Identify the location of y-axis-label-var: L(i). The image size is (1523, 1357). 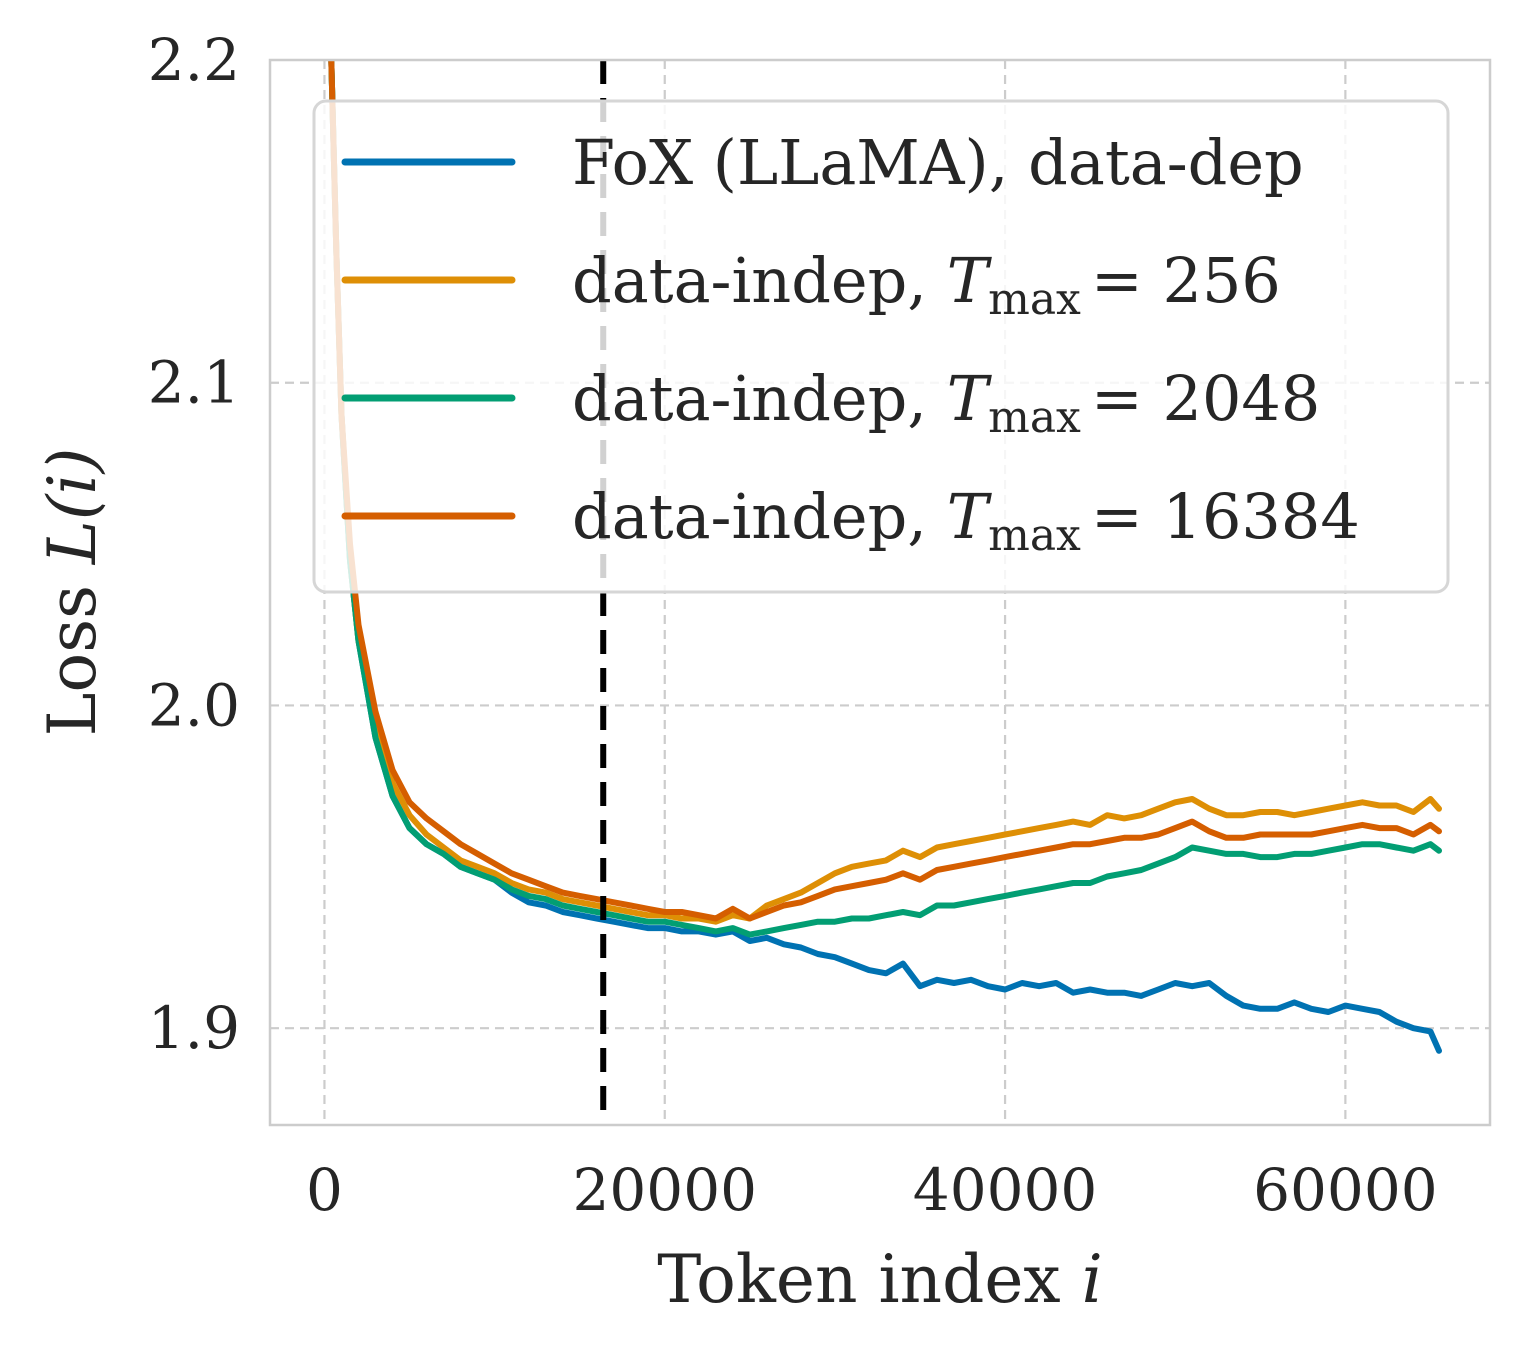
(72, 506).